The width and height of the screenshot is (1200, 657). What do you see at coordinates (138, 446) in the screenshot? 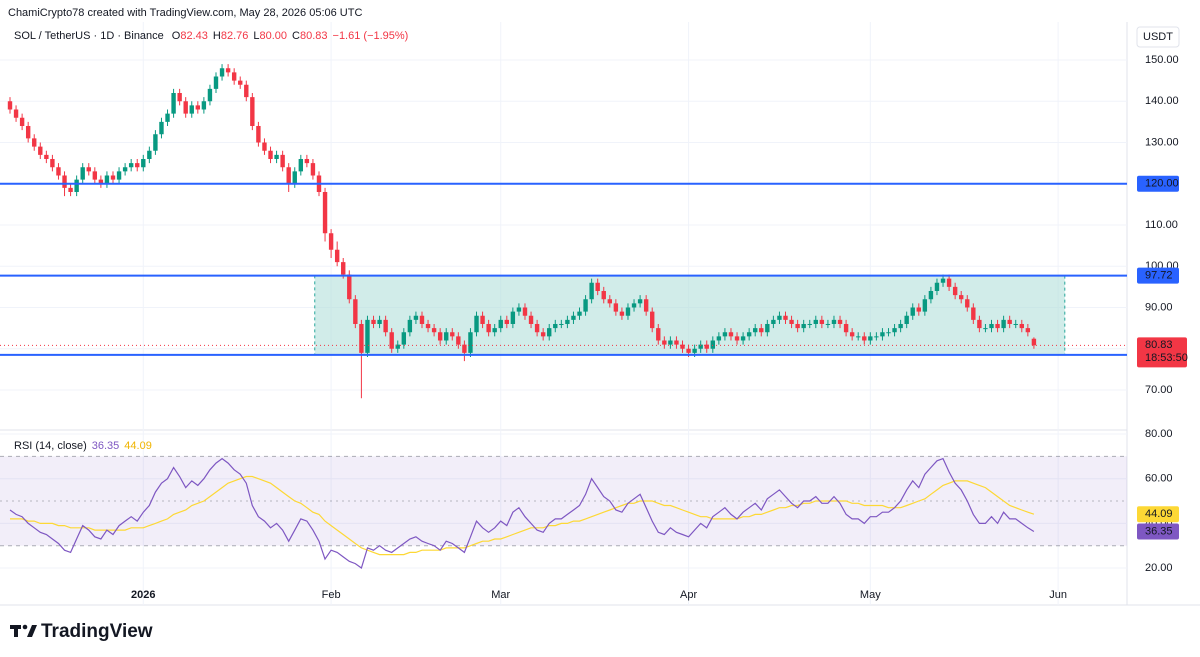
I see `rsi-legend-item: 44.09` at bounding box center [138, 446].